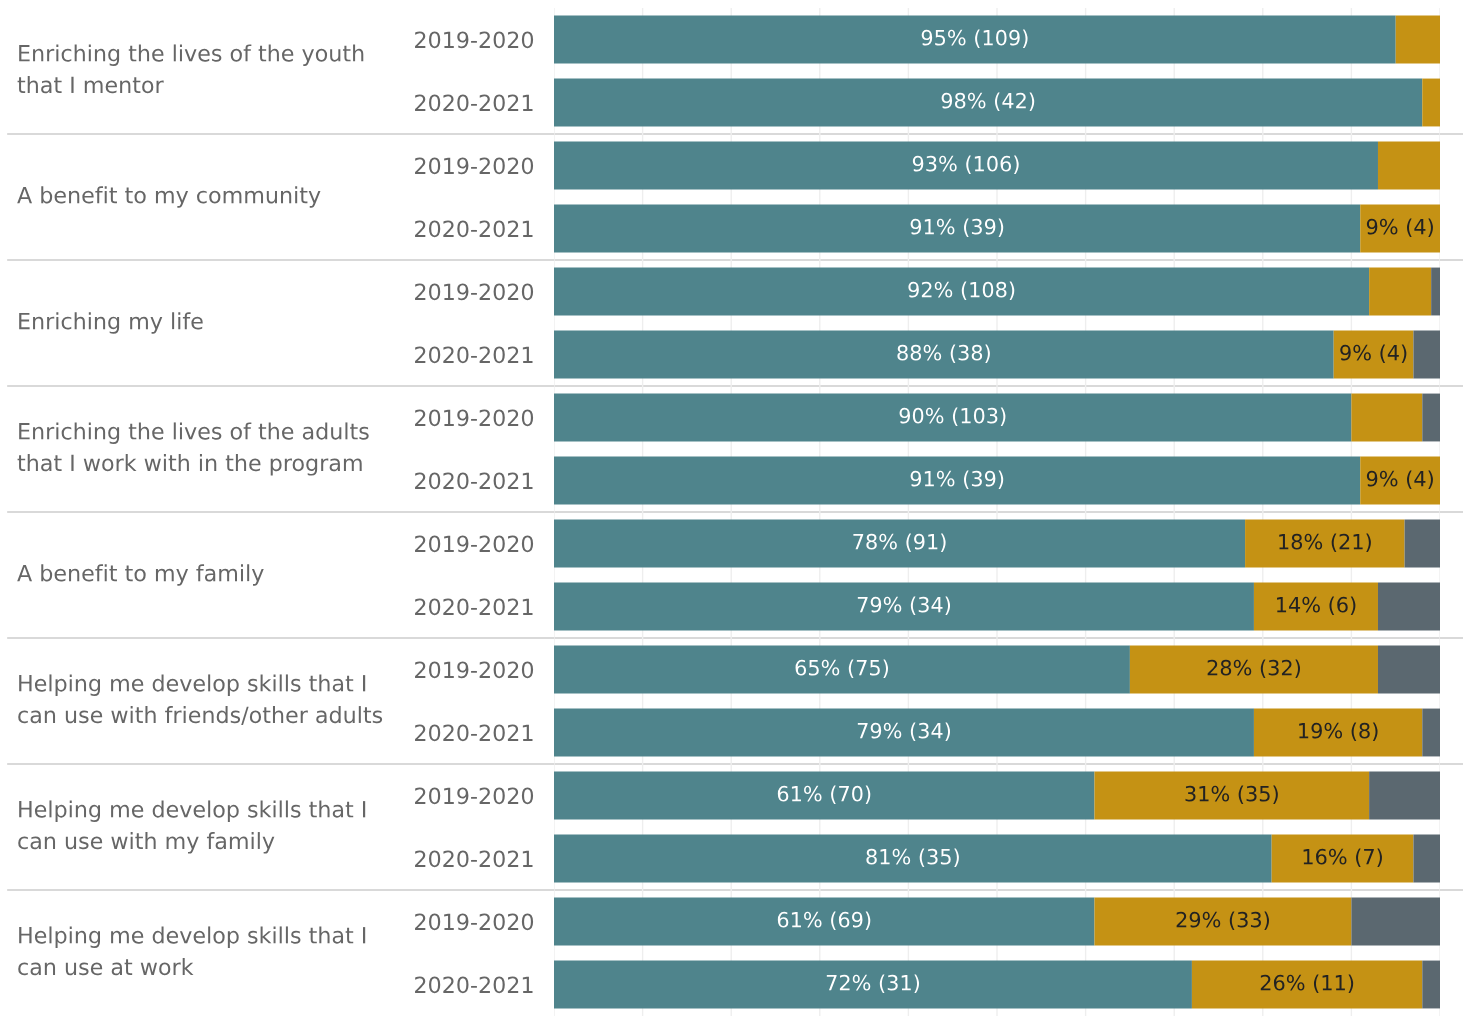 The height and width of the screenshot is (1016, 1463). I want to click on text: Helping me develop skills that I can use with friends/other adults, so click(200, 700).